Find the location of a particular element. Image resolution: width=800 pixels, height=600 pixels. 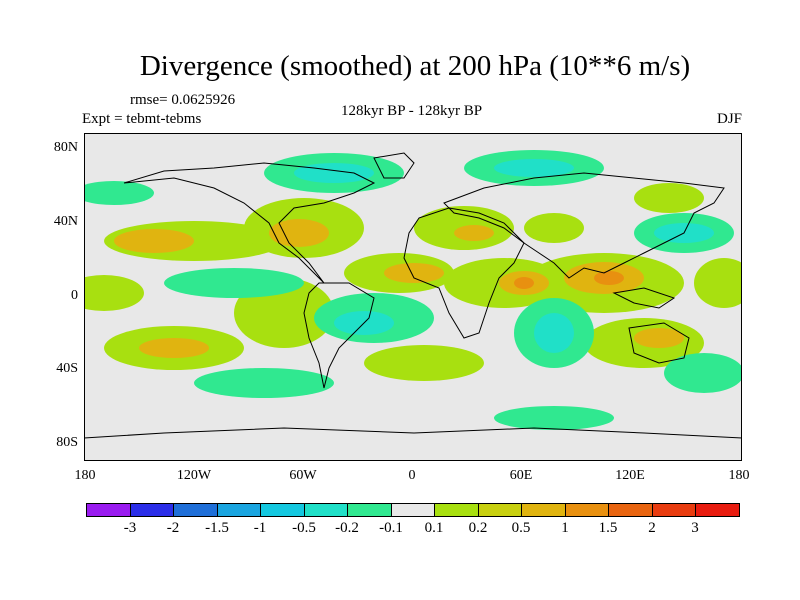

lon-label-180e: 180 is located at coordinates (739, 475).